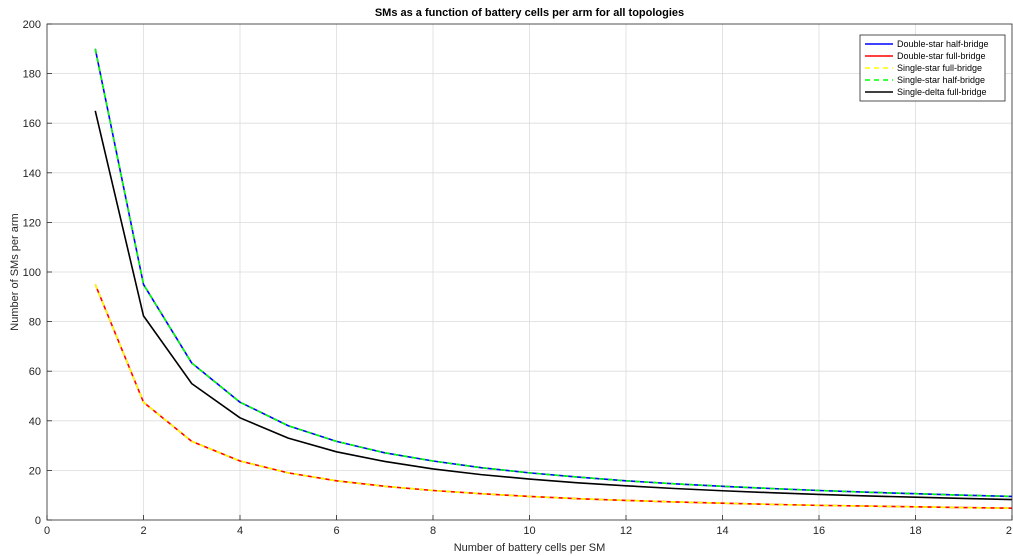 The height and width of the screenshot is (556, 1013). I want to click on y-tick-label: 100, so click(32, 273).